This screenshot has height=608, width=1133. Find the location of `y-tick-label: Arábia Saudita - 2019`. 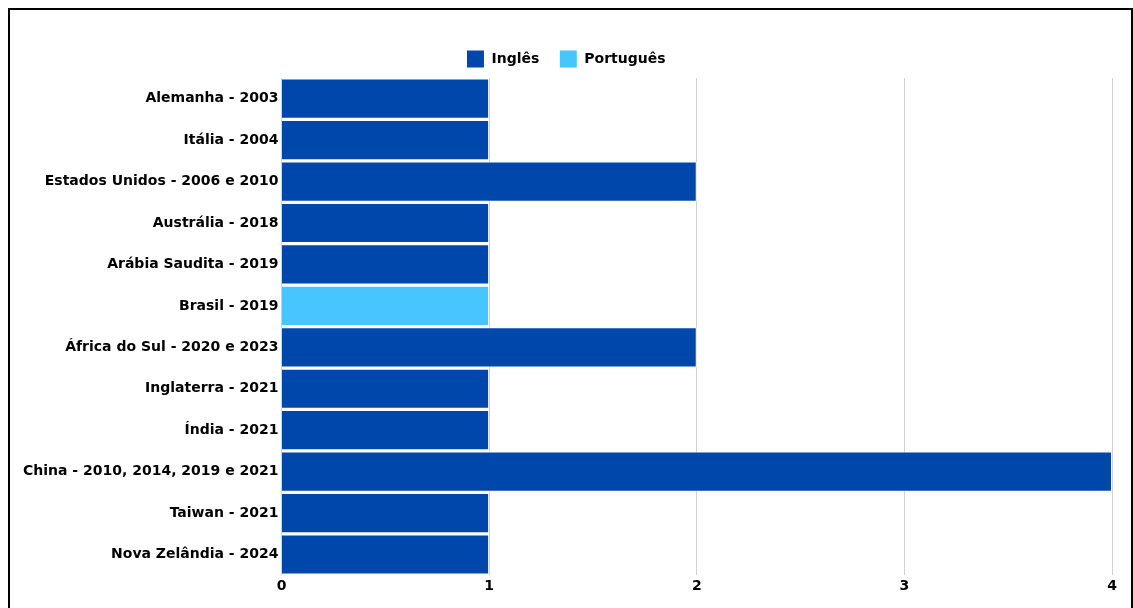

y-tick-label: Arábia Saudita - 2019 is located at coordinates (193, 263).